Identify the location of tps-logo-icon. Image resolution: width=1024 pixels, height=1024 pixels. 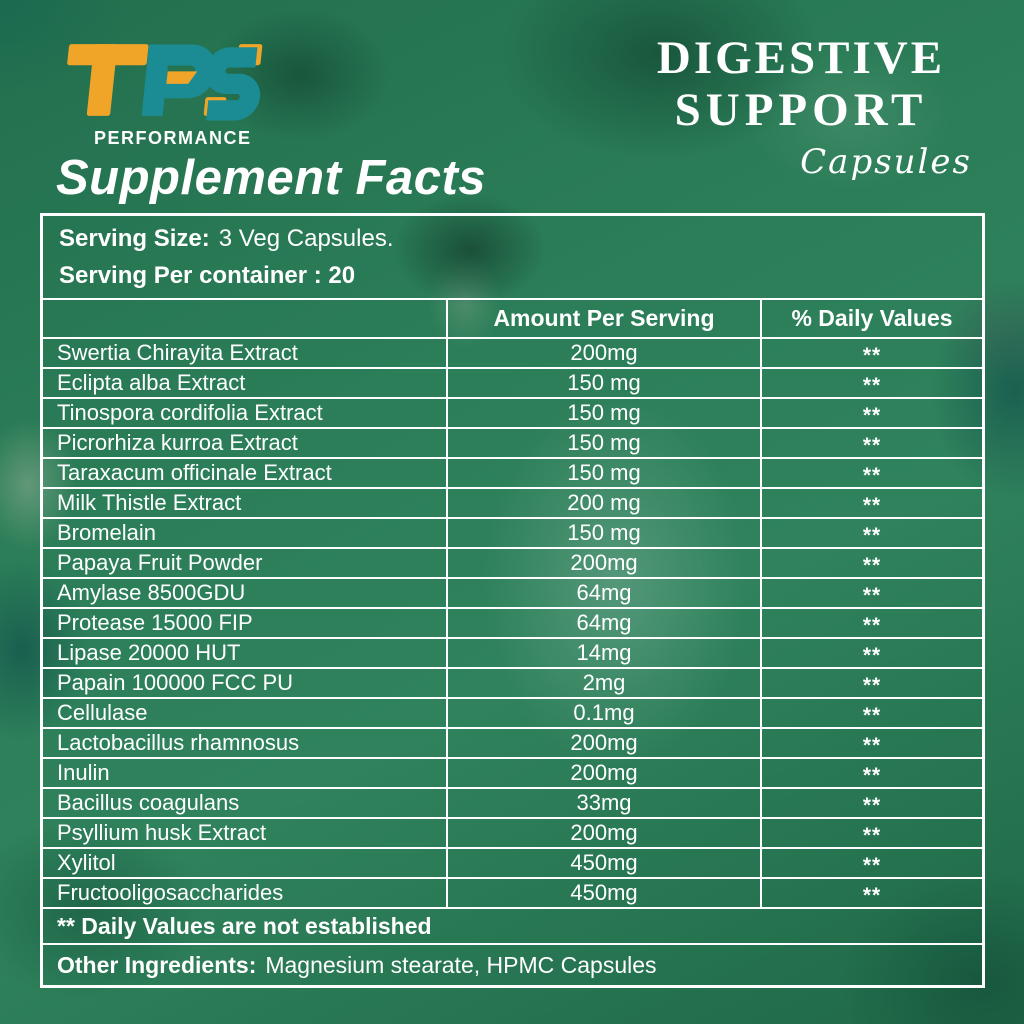
(165, 82).